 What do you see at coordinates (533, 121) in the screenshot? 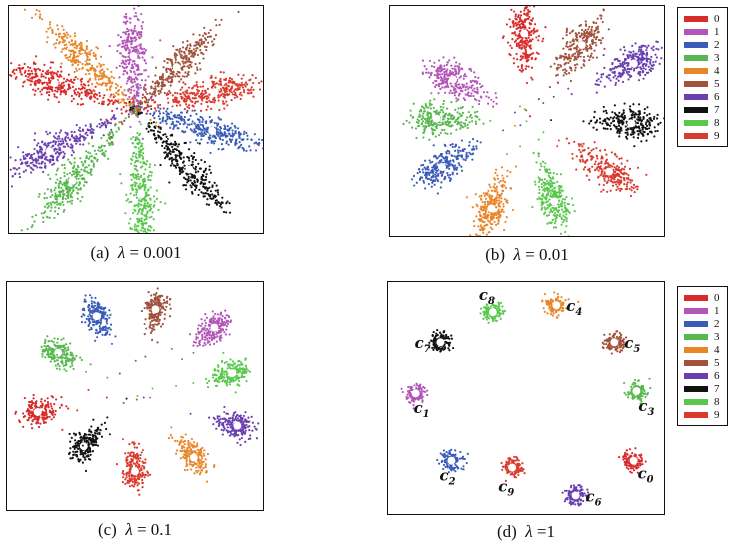
I see `scatter-plot-b` at bounding box center [533, 121].